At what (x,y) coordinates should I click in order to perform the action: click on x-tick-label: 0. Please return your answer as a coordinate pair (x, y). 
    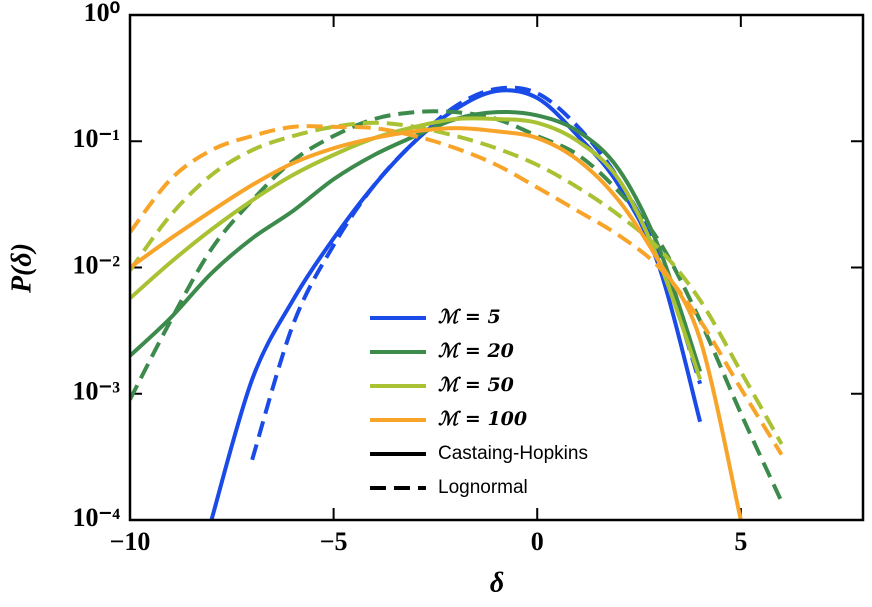
    Looking at the image, I should click on (537, 541).